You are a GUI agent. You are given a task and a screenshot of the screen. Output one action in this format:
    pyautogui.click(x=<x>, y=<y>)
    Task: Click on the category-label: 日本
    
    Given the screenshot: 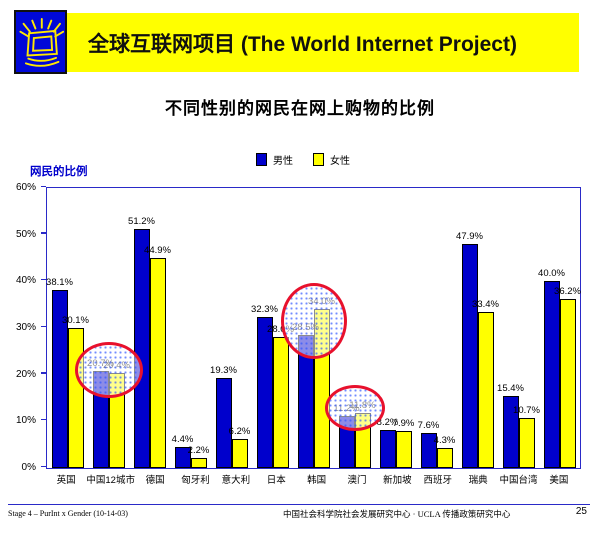 What is the action you would take?
    pyautogui.click(x=276, y=480)
    